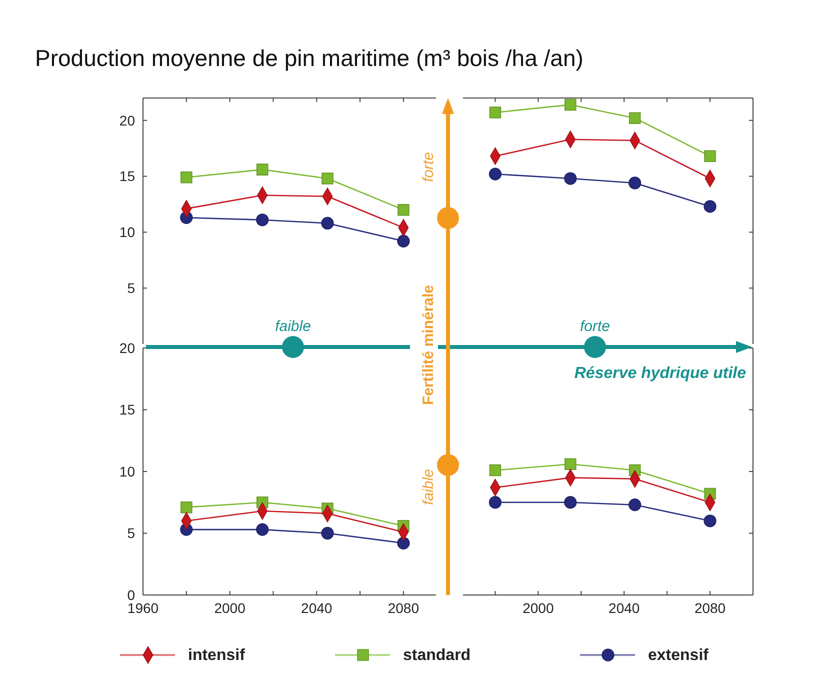  What do you see at coordinates (131, 594) in the screenshot?
I see `y-tick-label: 0` at bounding box center [131, 594].